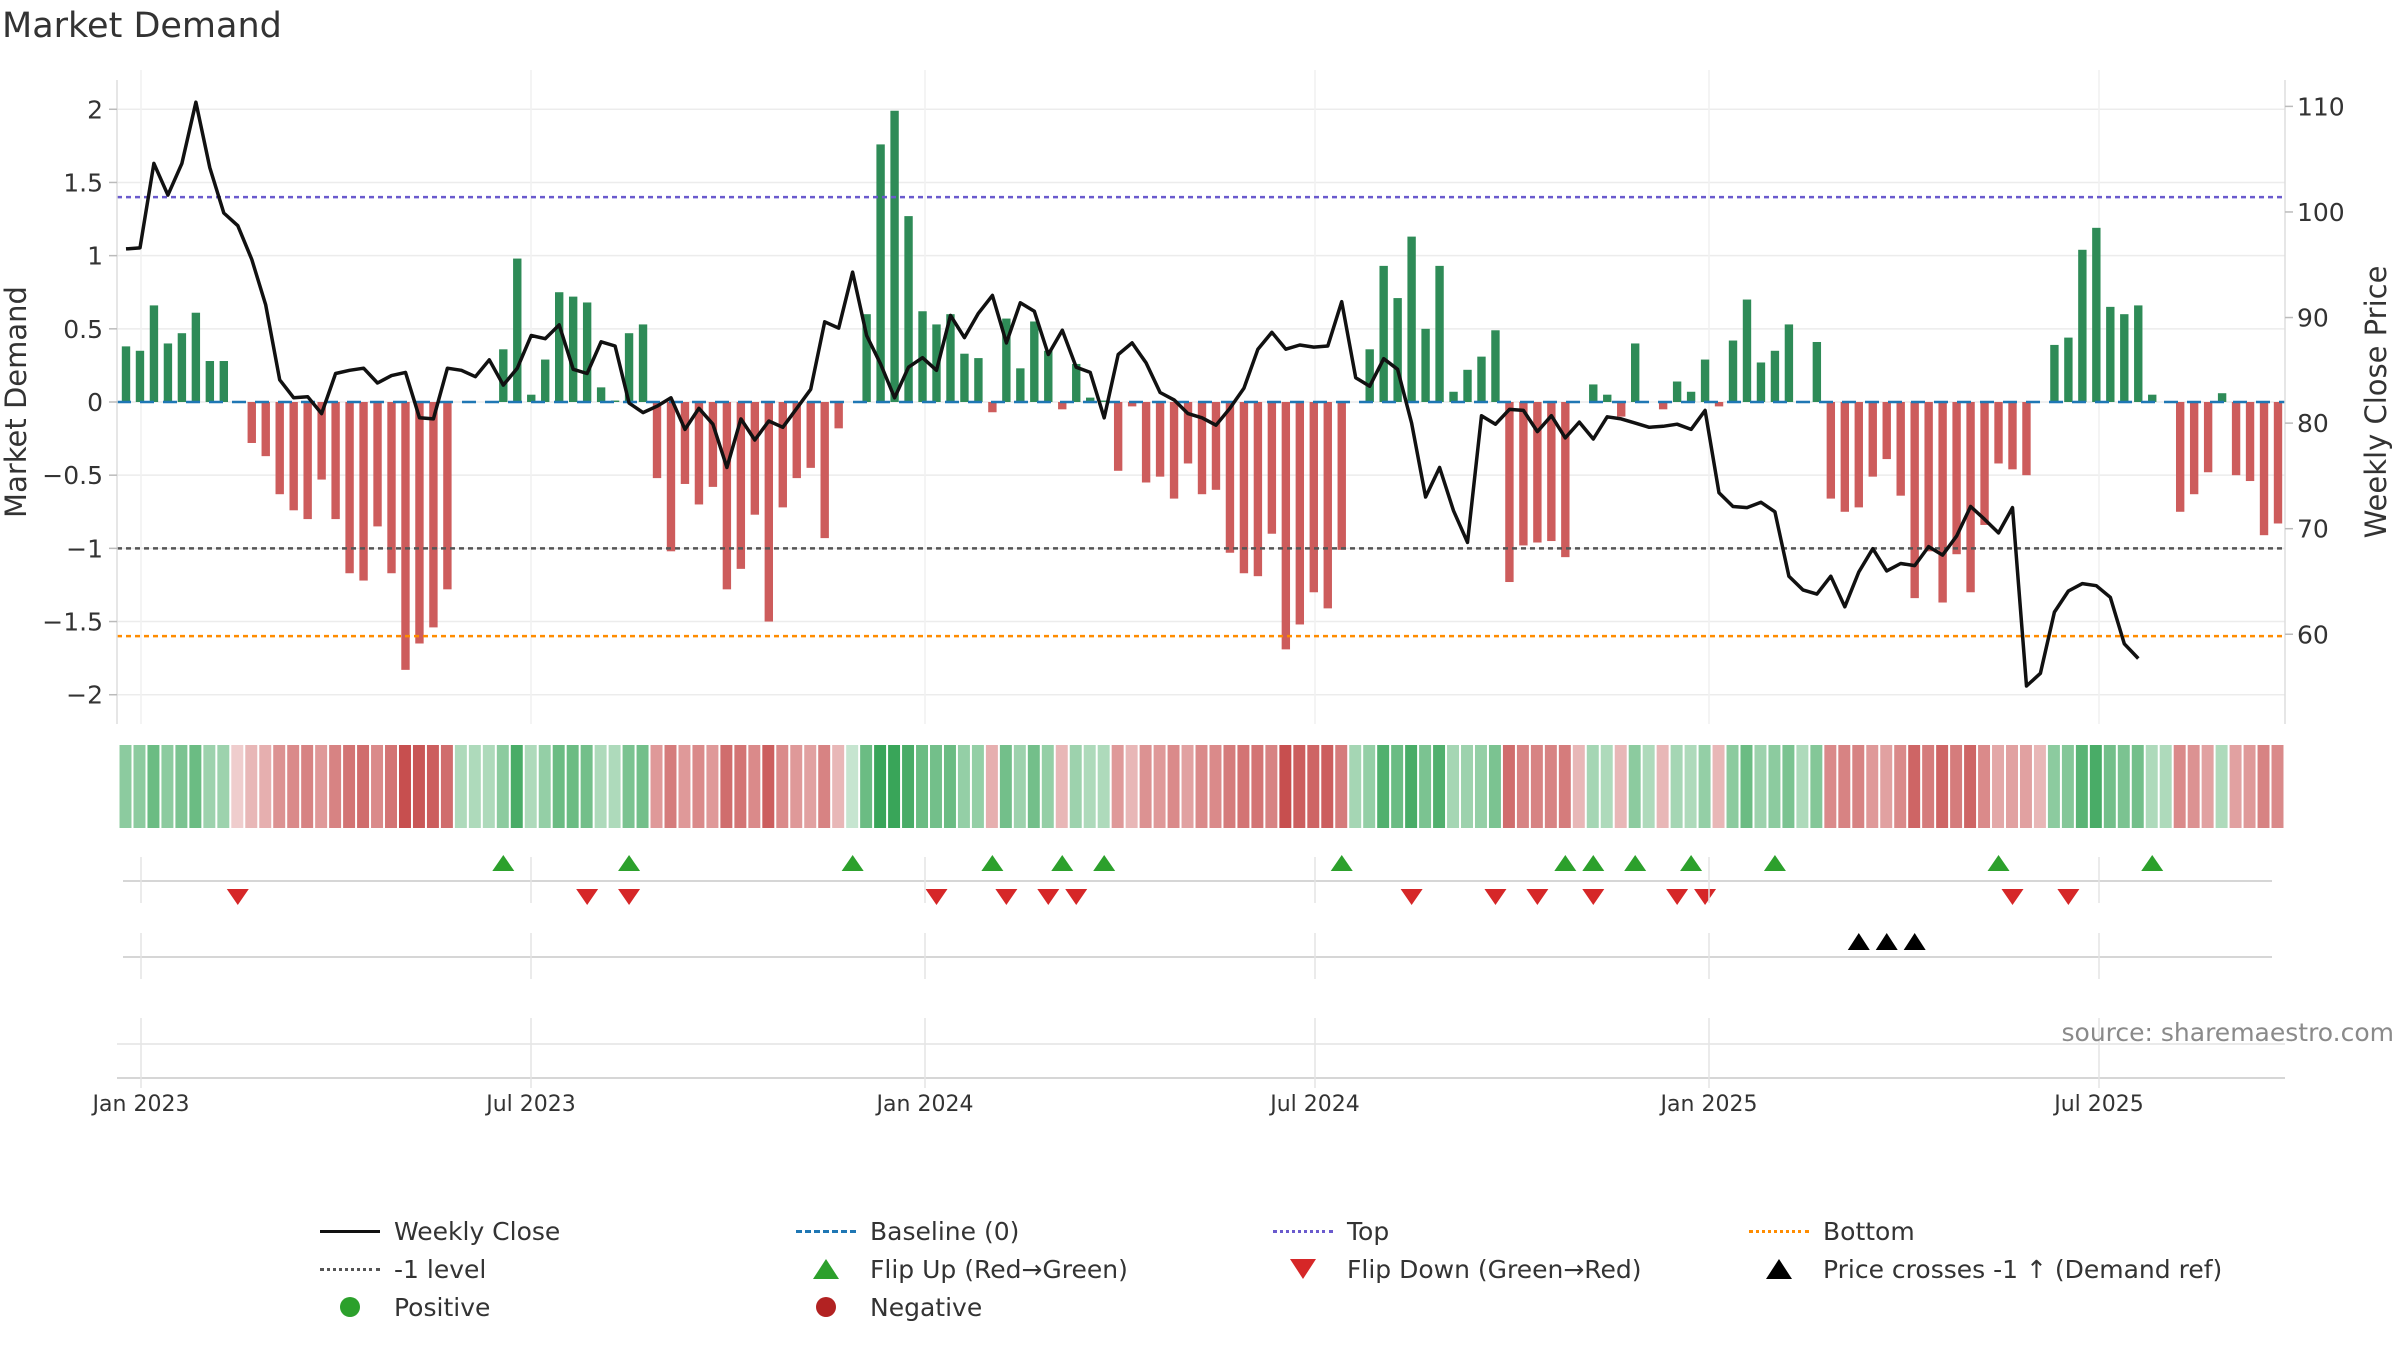 Image resolution: width=2400 pixels, height=1350 pixels. Describe the element at coordinates (2313, 529) in the screenshot. I see `right-tick-label: 70` at that location.